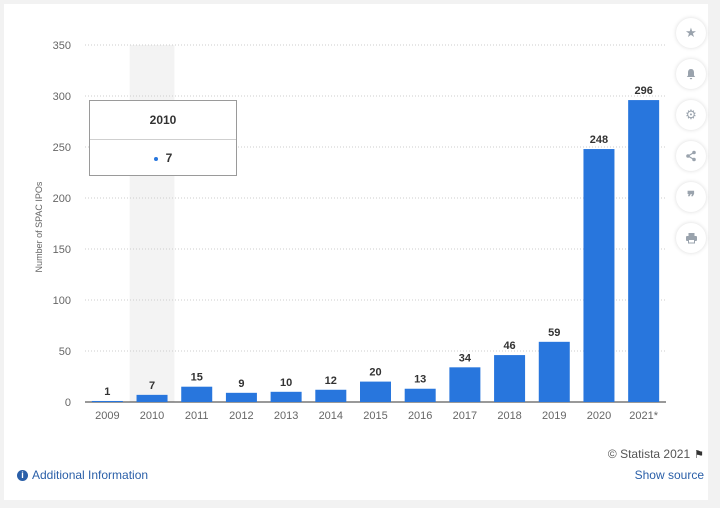 This screenshot has height=508, width=720. I want to click on y-axis-title: Number of SPAC IPOs, so click(39, 226).